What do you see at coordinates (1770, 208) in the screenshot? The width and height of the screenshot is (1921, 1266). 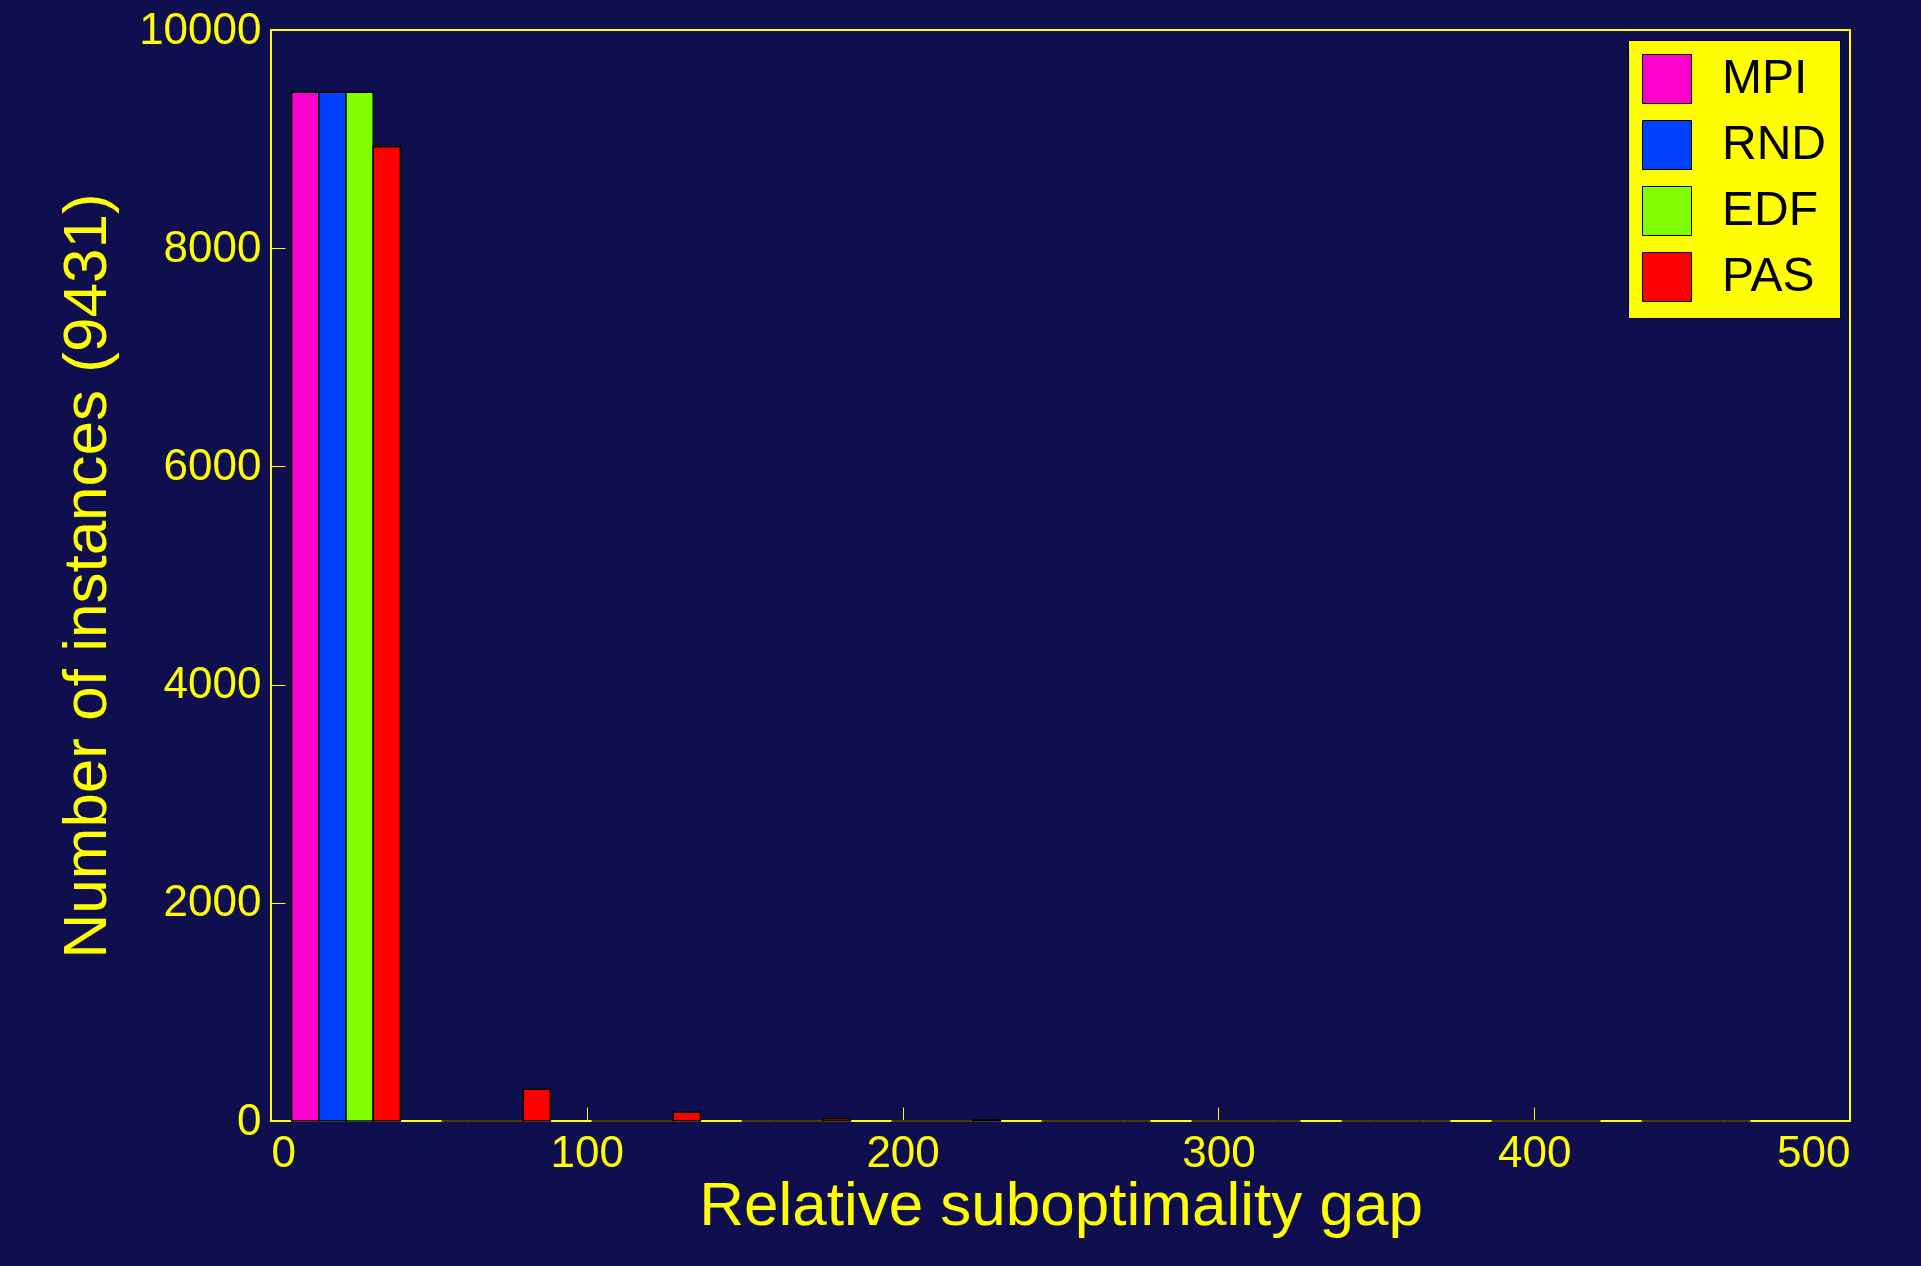 I see `legend-label: EDF` at bounding box center [1770, 208].